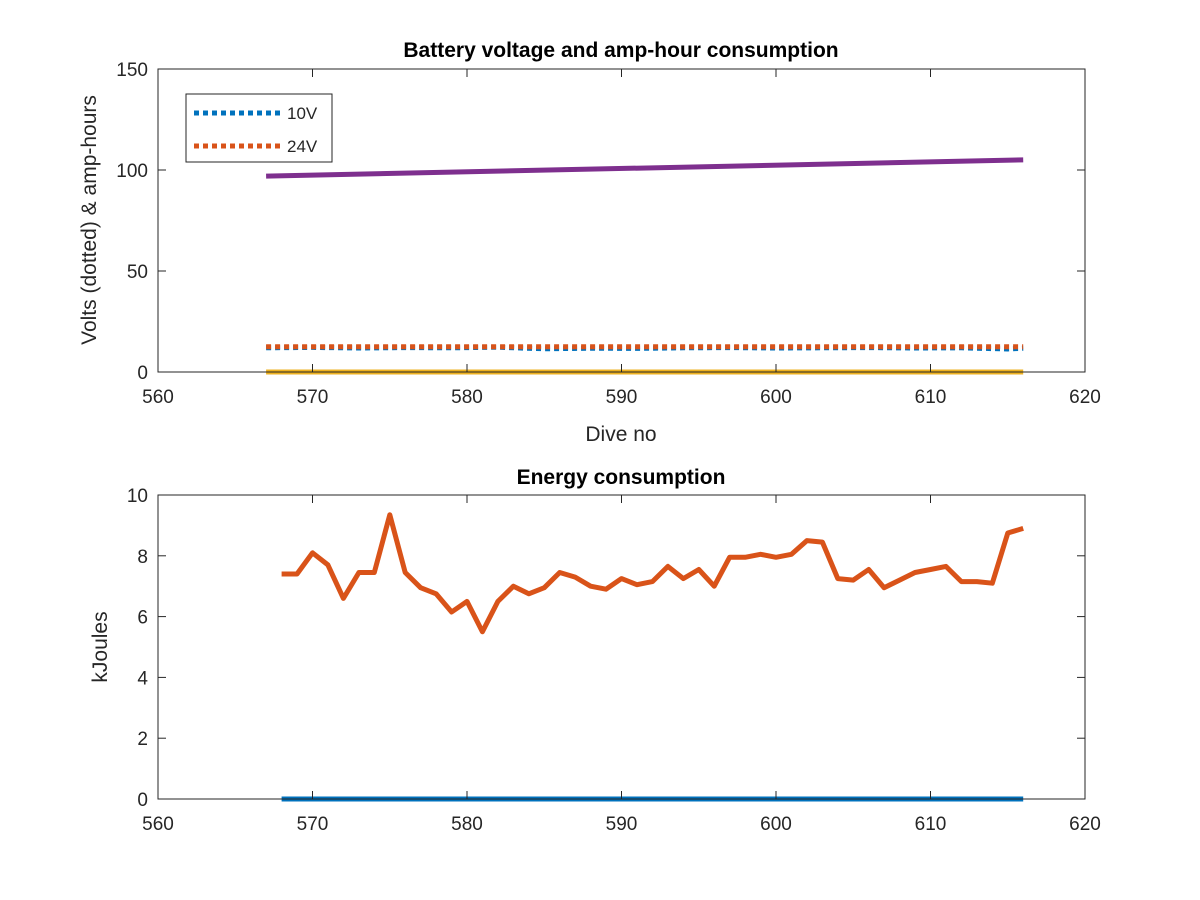 This screenshot has width=1200, height=900. I want to click on y-tick-label: 50, so click(137, 272).